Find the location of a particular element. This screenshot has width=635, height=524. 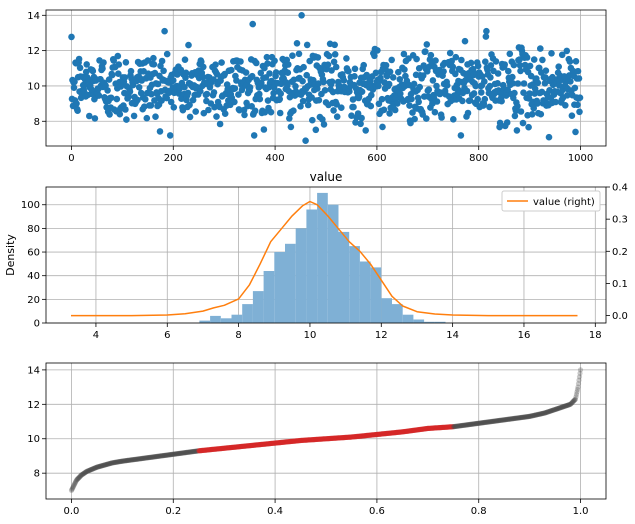

x-tick-label: 200 is located at coordinates (173, 158).